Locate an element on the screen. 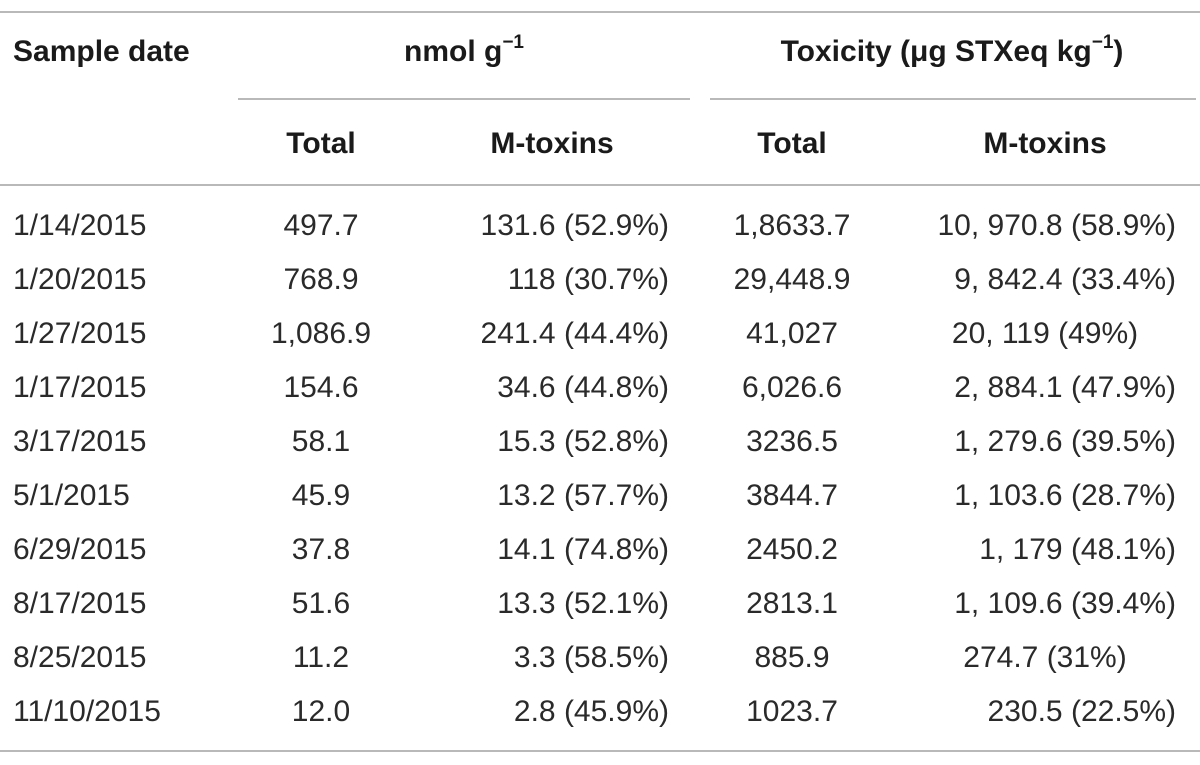 This screenshot has width=1200, height=765. toxicity-unit-exponent: −1 is located at coordinates (1102, 42).